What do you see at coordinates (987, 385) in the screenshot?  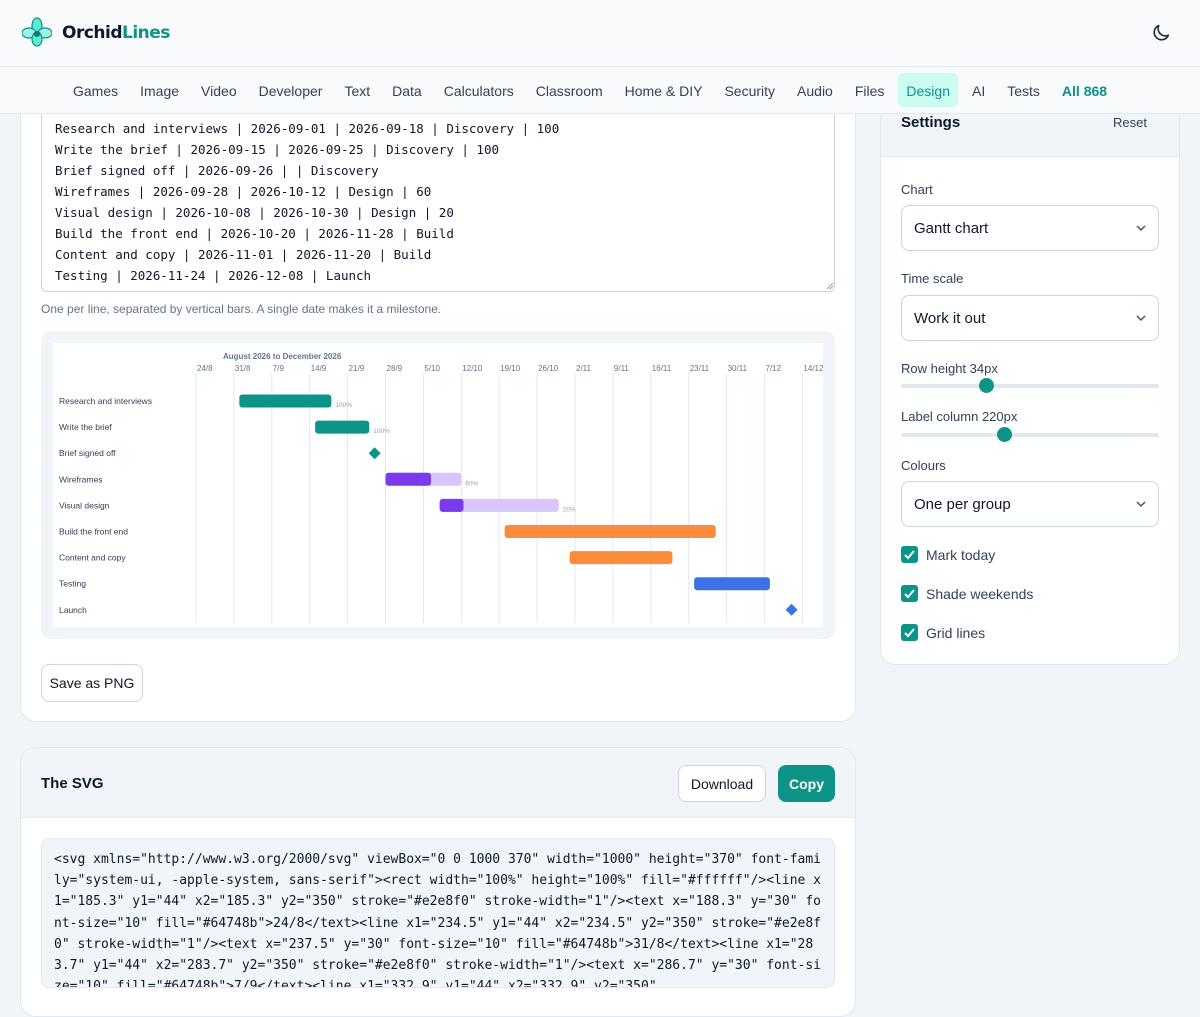 I see `row-height-thumb` at bounding box center [987, 385].